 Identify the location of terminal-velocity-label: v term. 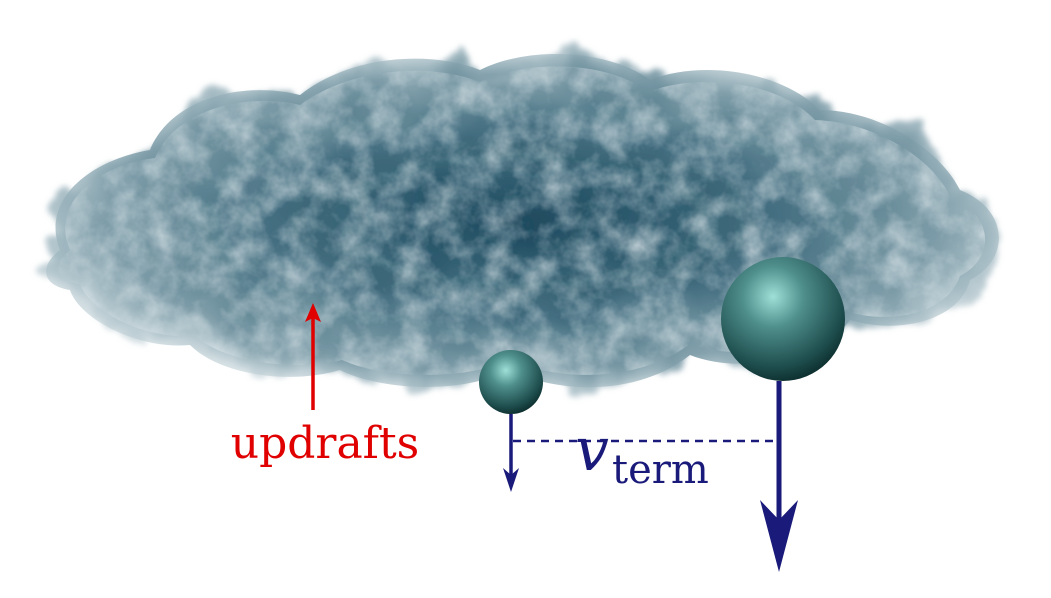
(642, 454).